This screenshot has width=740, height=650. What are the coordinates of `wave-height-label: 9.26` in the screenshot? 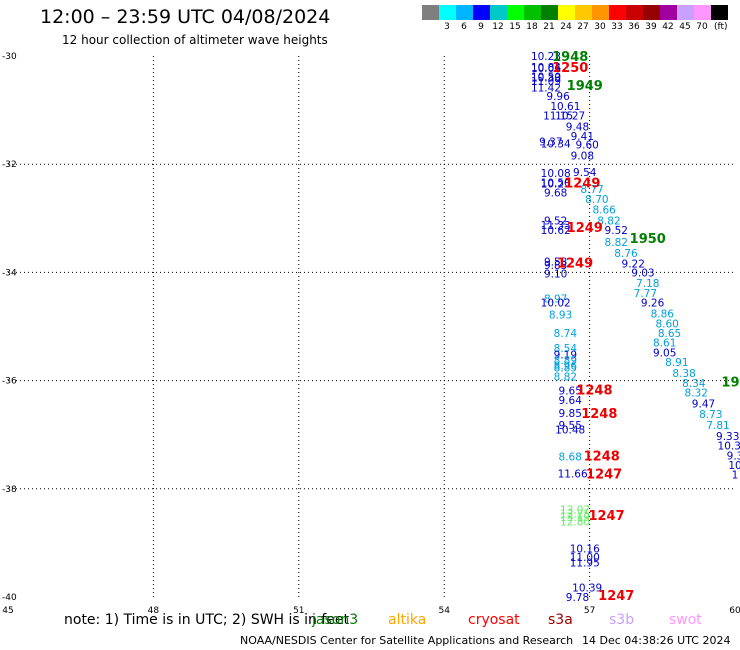 It's located at (653, 304).